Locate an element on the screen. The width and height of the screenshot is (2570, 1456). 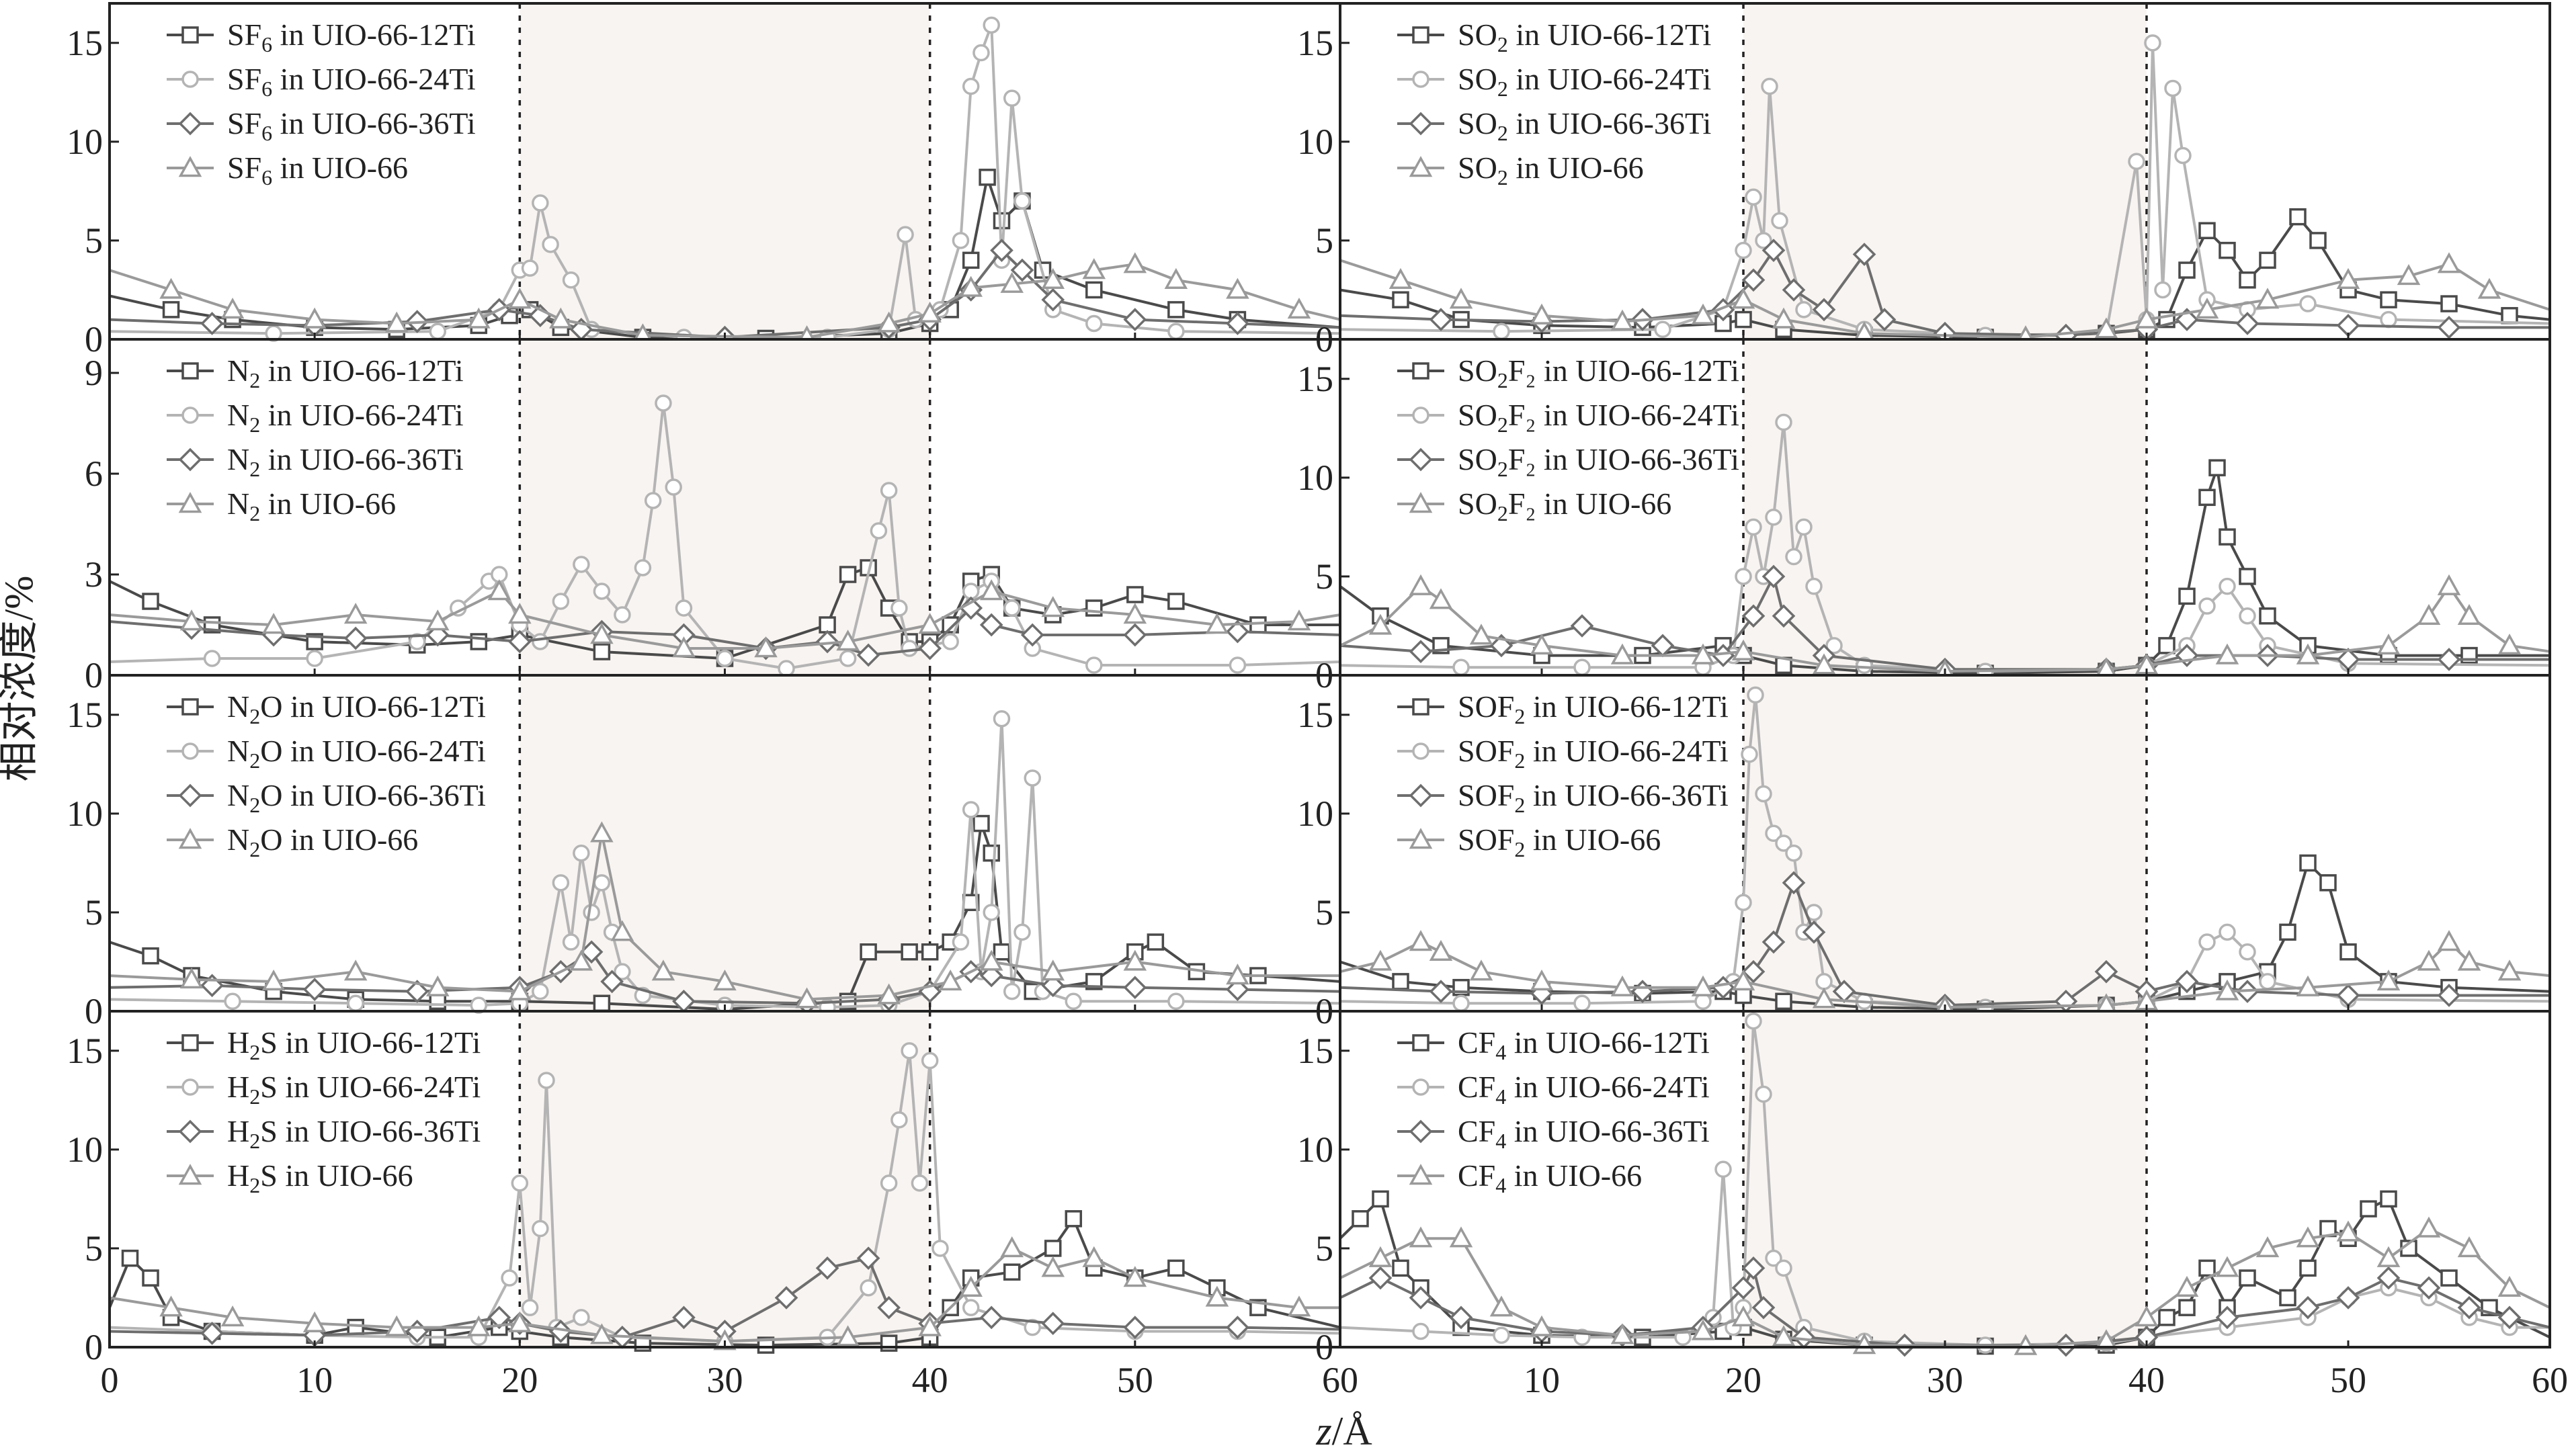
y-tick-label: 15 is located at coordinates (85, 715).